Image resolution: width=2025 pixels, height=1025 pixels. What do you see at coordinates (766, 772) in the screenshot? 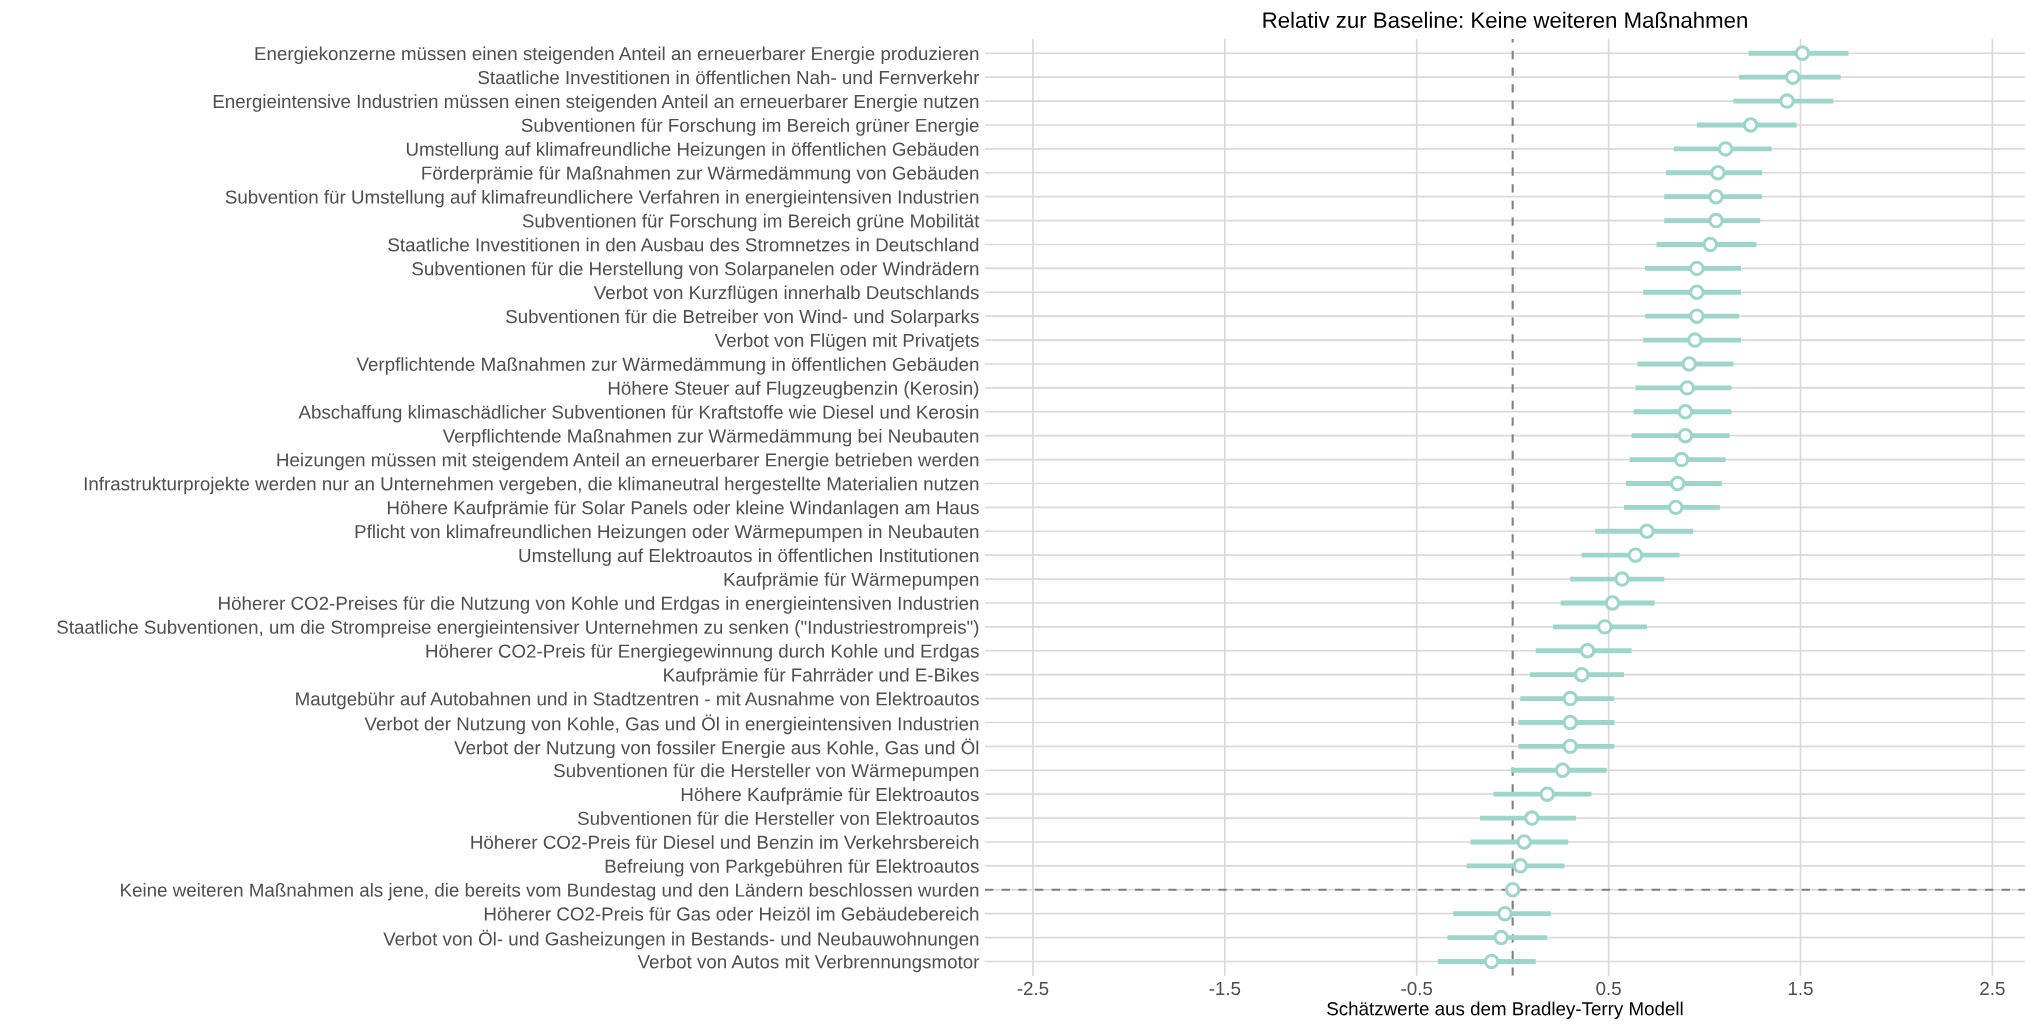
I see `y-tick-label: Subventionen für die Hersteller von Wärmepumpen` at bounding box center [766, 772].